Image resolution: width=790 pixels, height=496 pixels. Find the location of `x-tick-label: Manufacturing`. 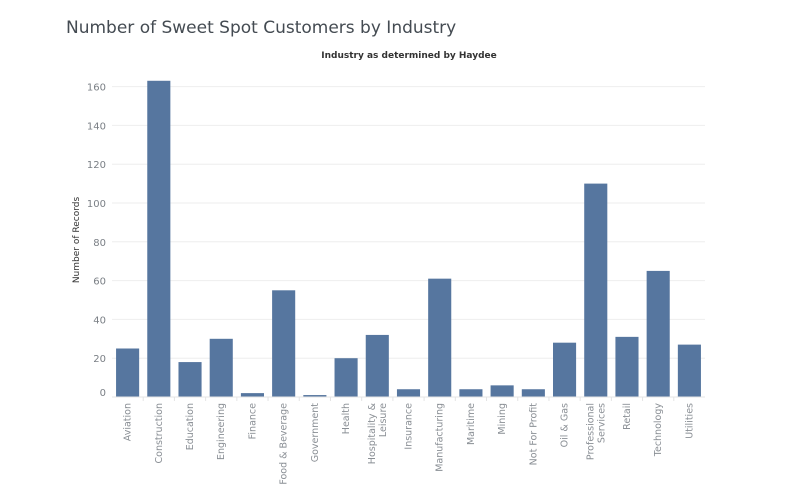

x-tick-label: Manufacturing is located at coordinates (440, 437).